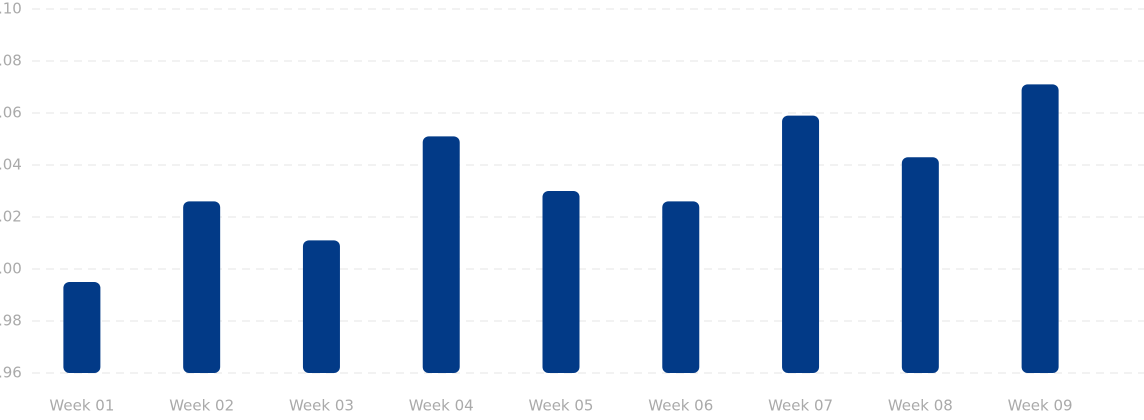 The image size is (1144, 420). I want to click on y-tick-label: .08, so click(11, 61).